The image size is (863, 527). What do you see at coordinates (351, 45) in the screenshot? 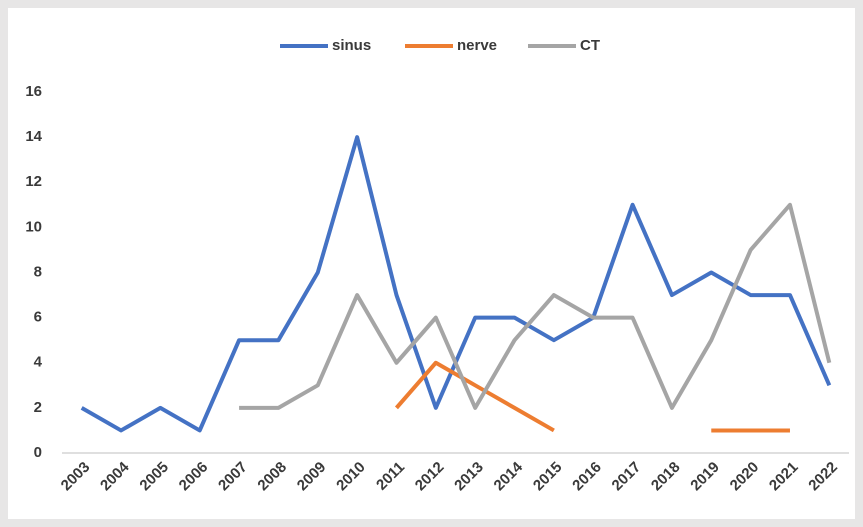
I see `legend-label: sinus` at bounding box center [351, 45].